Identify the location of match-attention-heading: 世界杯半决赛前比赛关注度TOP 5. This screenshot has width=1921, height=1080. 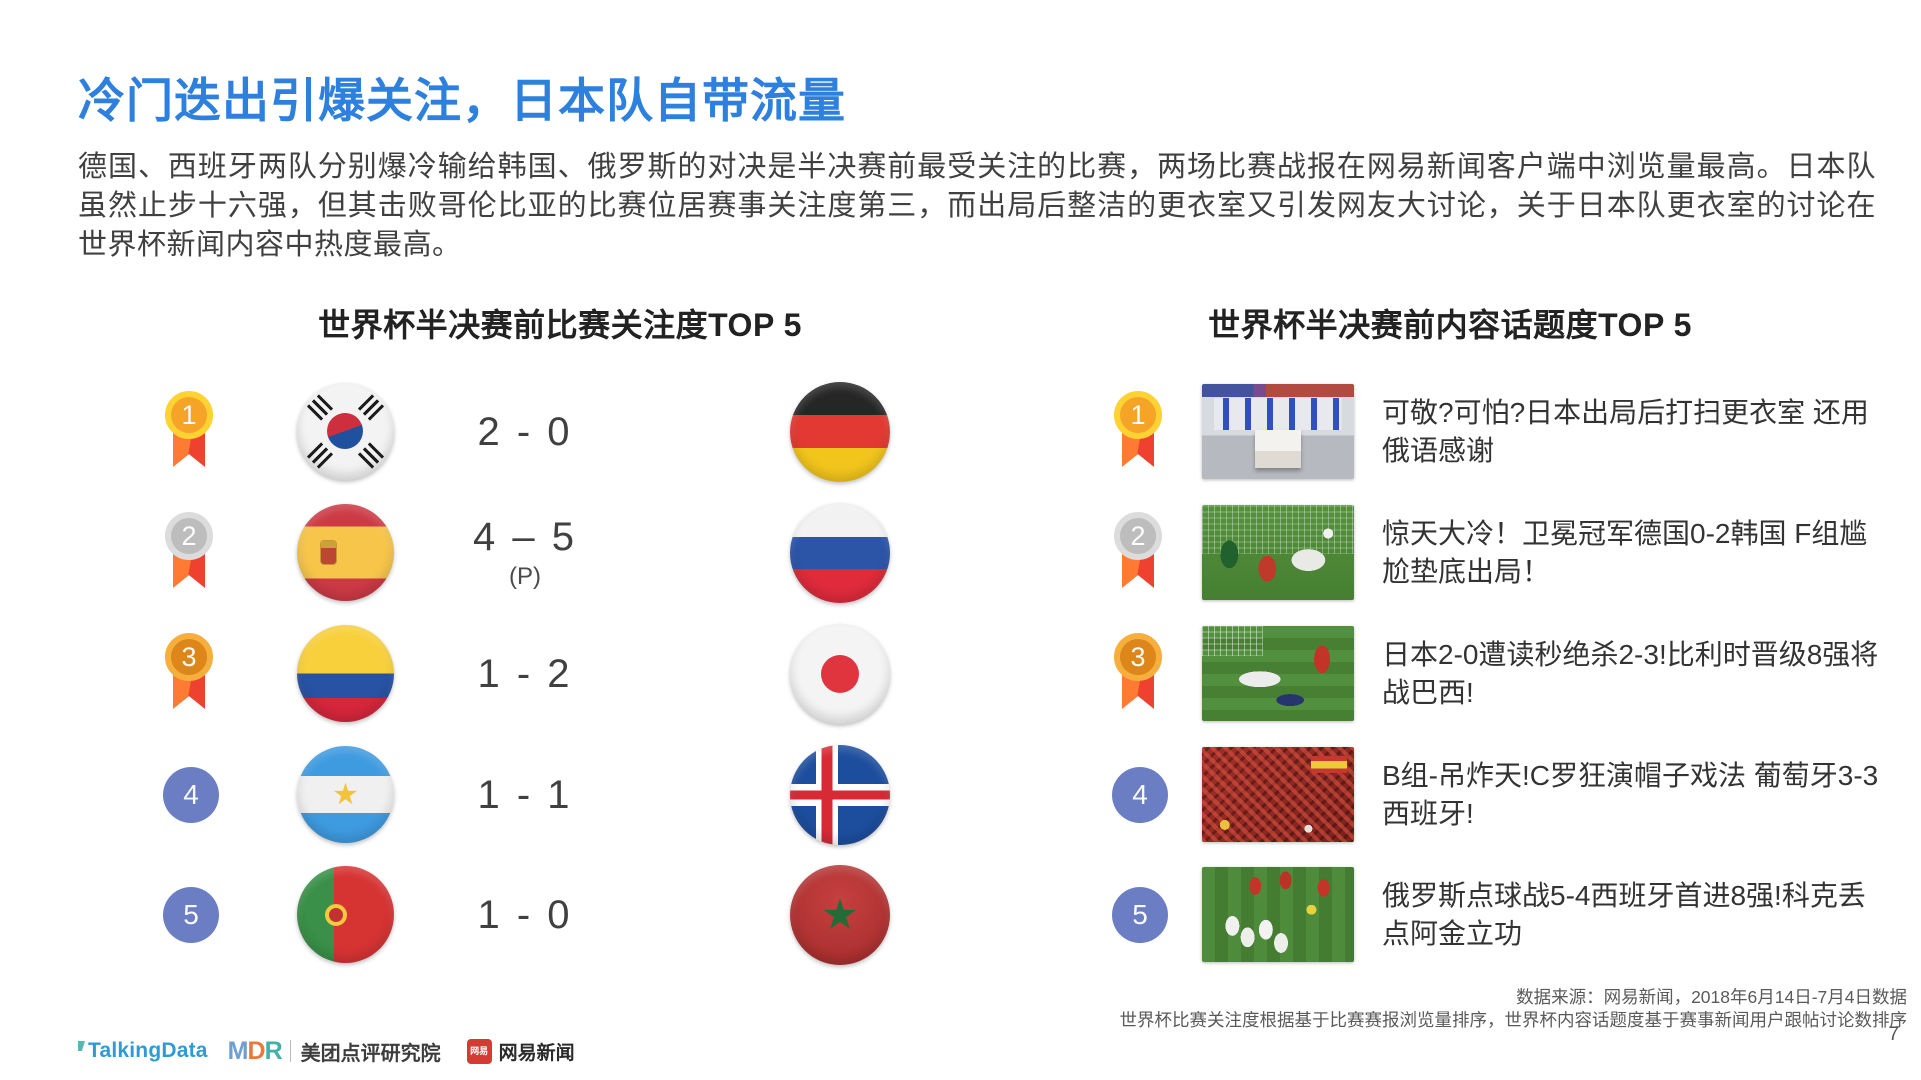
(560, 325).